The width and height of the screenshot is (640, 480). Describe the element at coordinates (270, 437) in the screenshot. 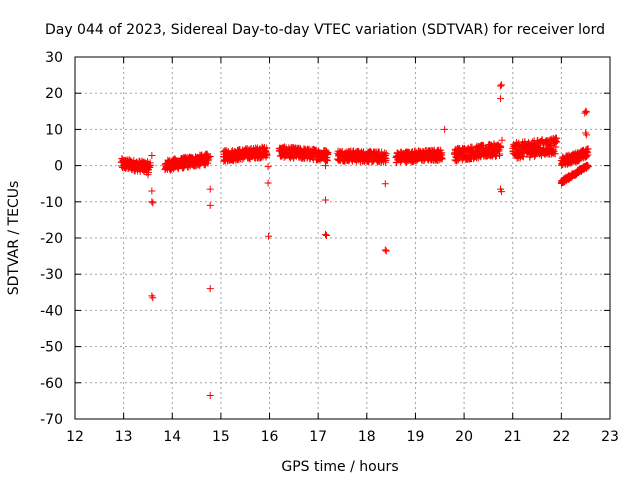

I see `x-tick-label: 16` at that location.